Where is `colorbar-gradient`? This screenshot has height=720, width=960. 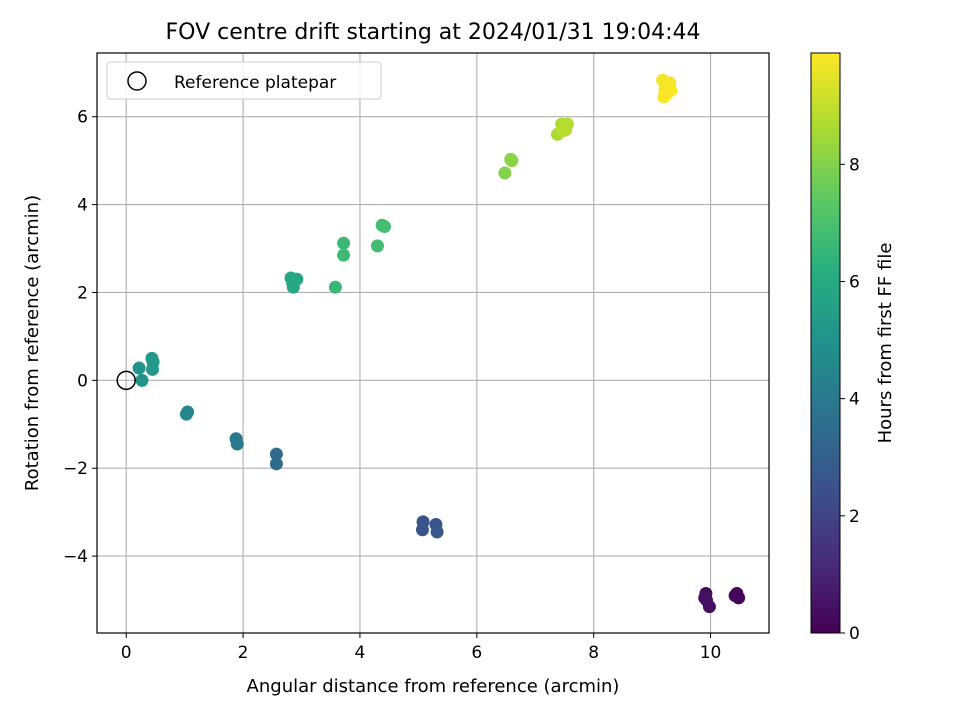
colorbar-gradient is located at coordinates (825, 343).